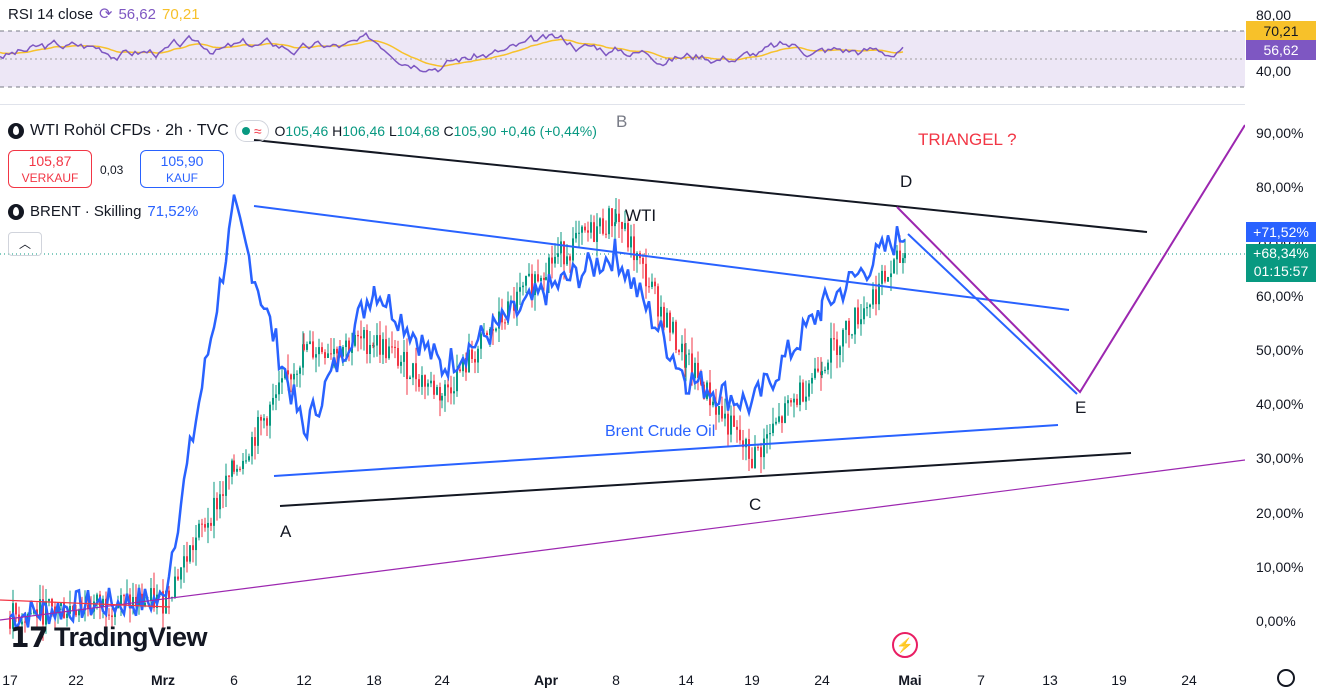  Describe the element at coordinates (129, 130) in the screenshot. I see `symbol-name: WTI Rohöl CFDs · 2h · TVC` at that location.